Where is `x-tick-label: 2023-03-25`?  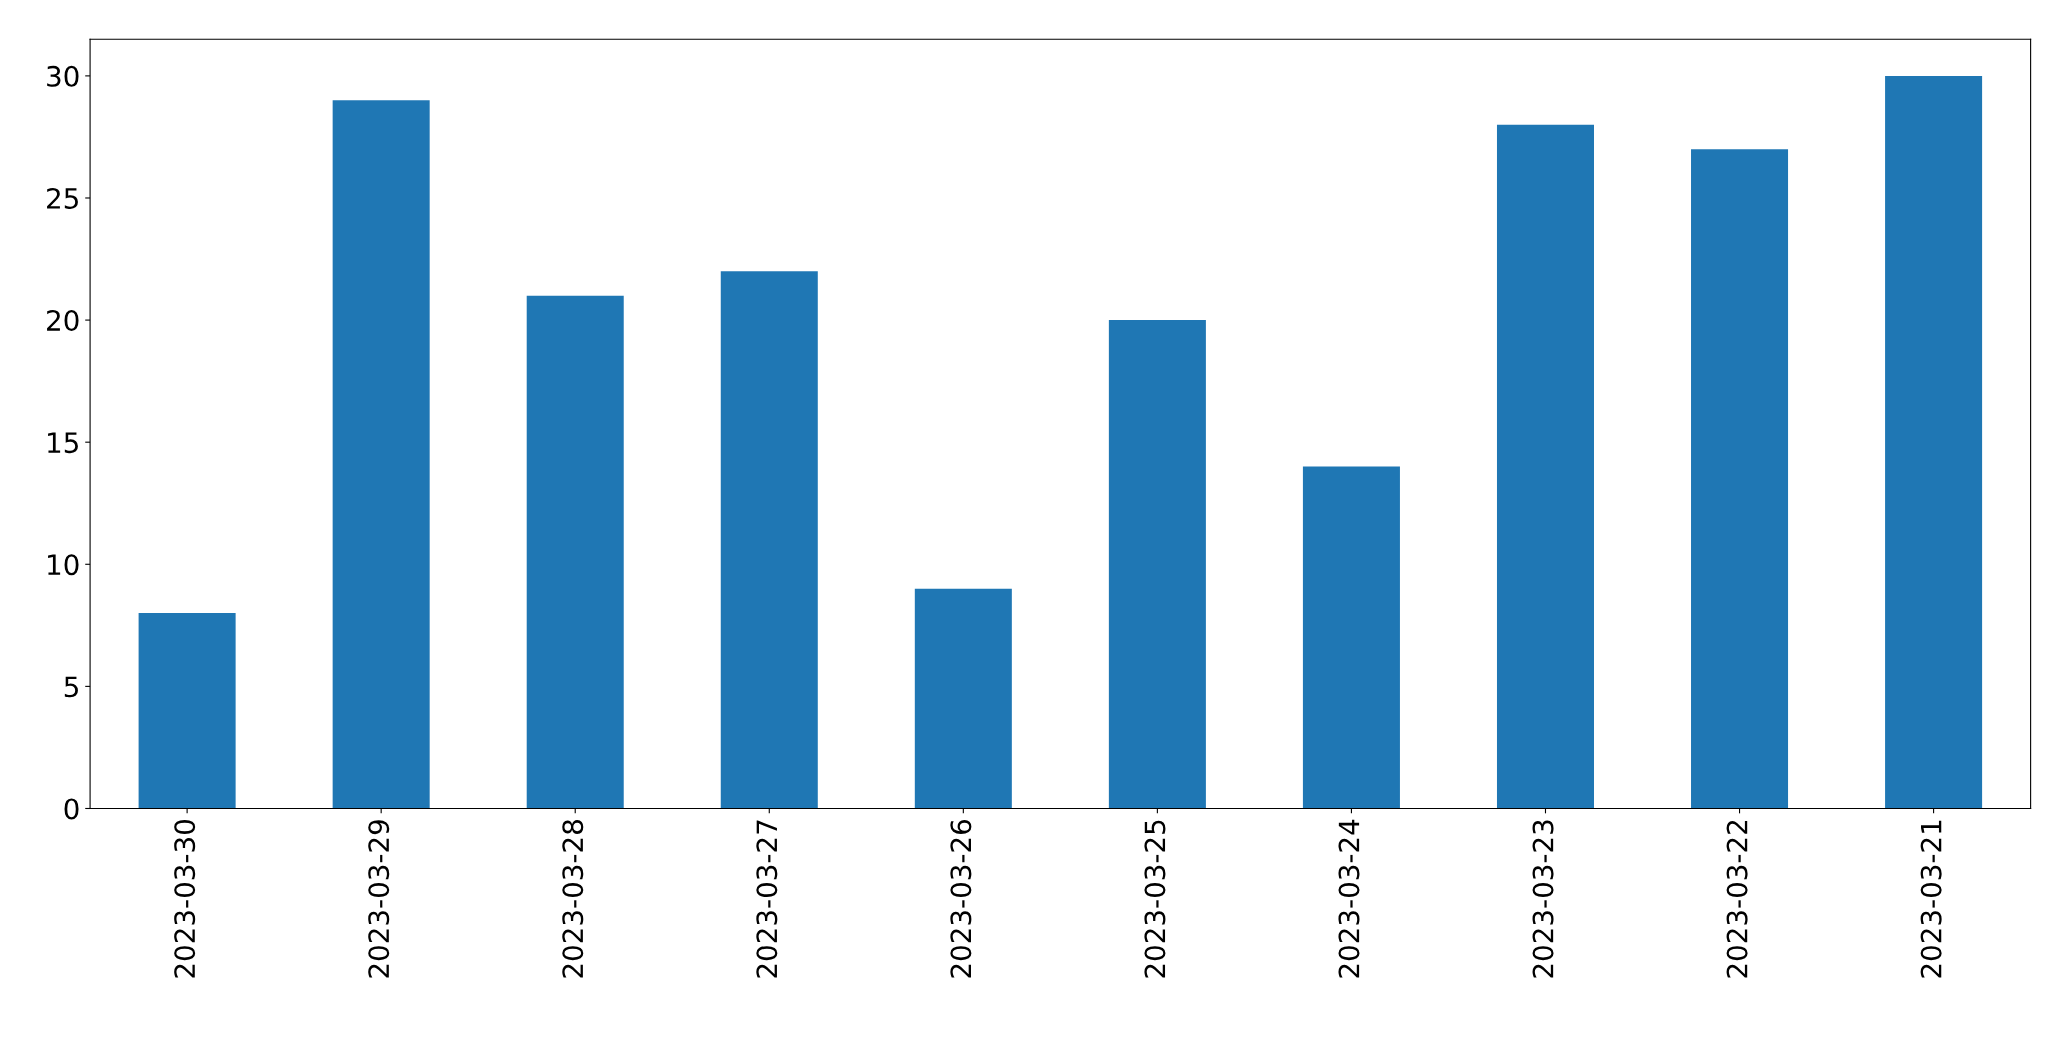
x-tick-label: 2023-03-25 is located at coordinates (1155, 899).